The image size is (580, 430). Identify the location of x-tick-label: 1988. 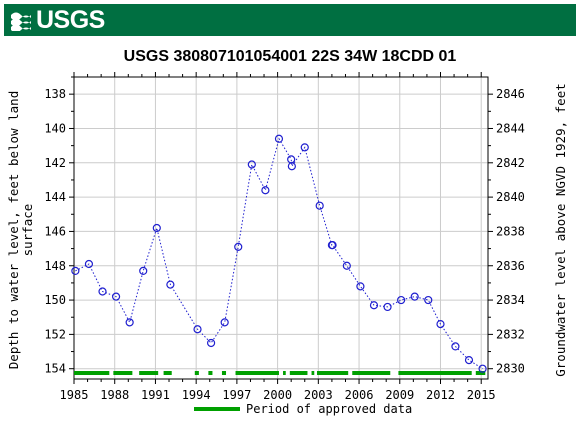
(114, 395).